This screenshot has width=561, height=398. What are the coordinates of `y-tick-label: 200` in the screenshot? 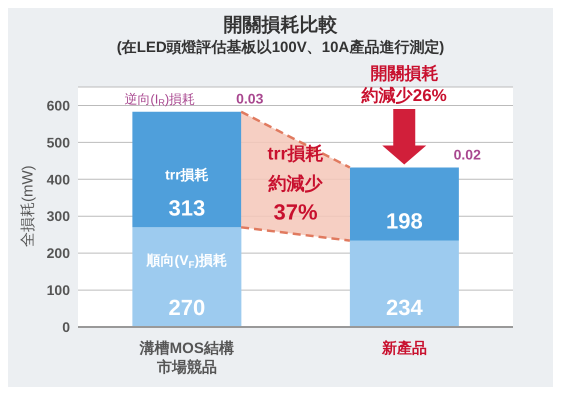 It's located at (58, 253).